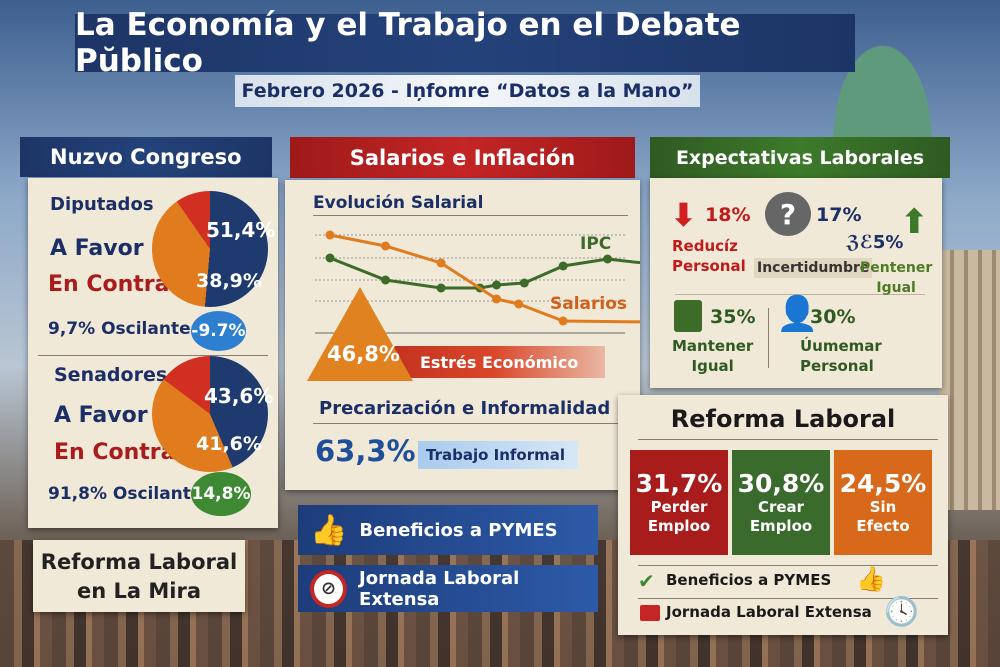 The image size is (1000, 667). I want to click on congreso-header: Nuzvo Congreso, so click(146, 157).